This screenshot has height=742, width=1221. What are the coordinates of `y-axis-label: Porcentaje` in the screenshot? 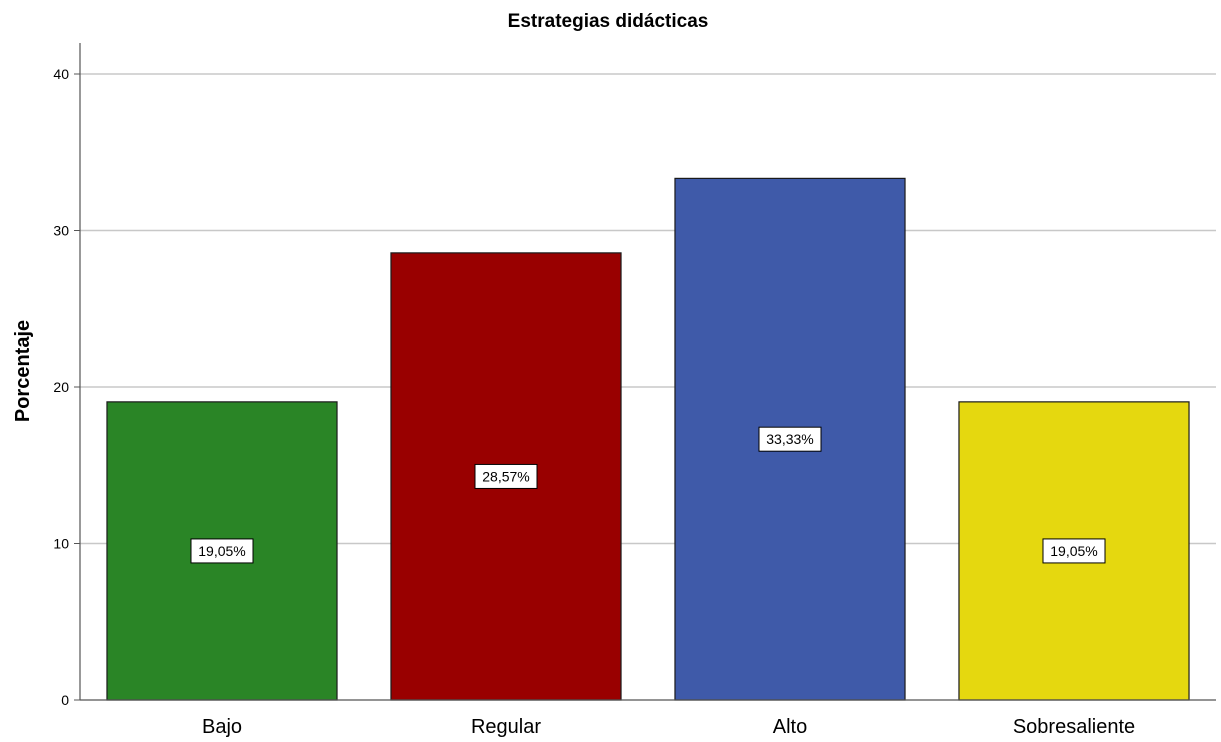 It's located at (23, 371).